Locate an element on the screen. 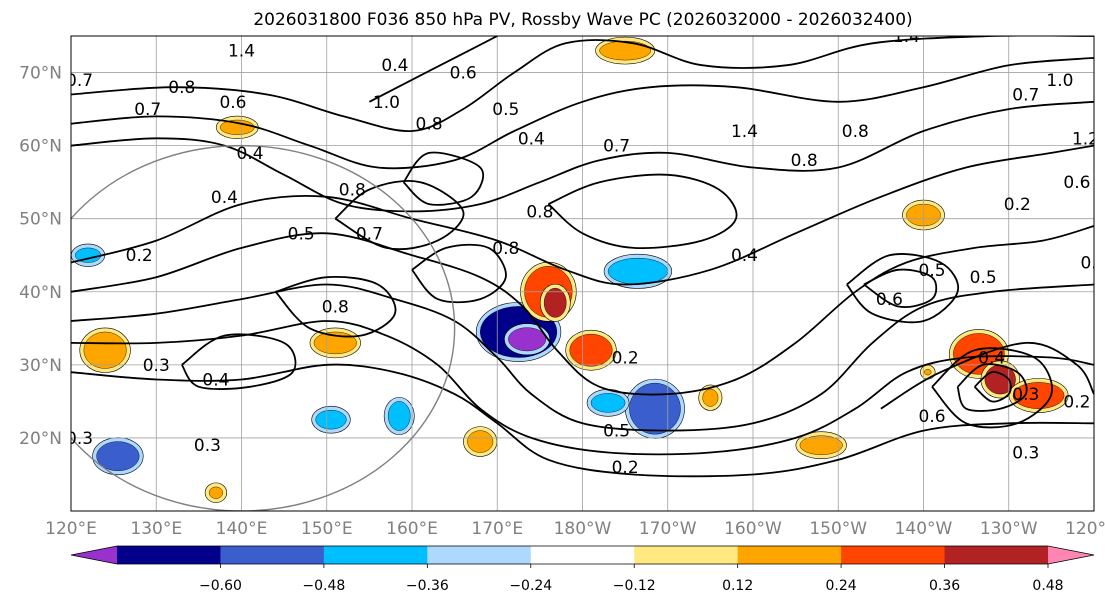 The height and width of the screenshot is (604, 1105). lon-tick-label-8: 160°W is located at coordinates (753, 529).